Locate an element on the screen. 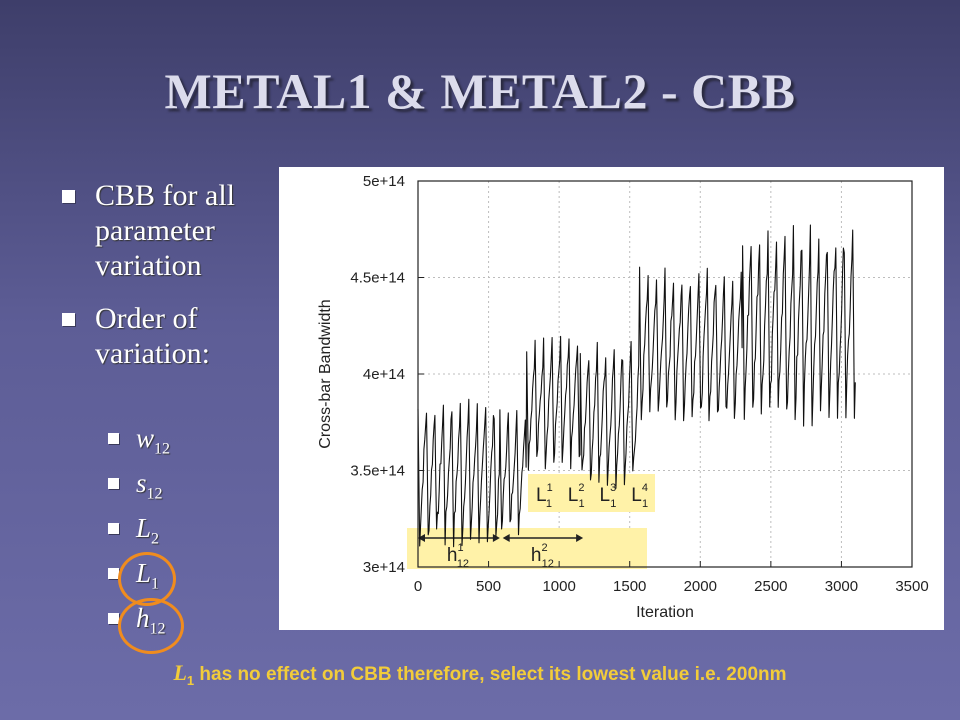 This screenshot has width=960, height=720. h-annotation-sup: 1 is located at coordinates (461, 548).